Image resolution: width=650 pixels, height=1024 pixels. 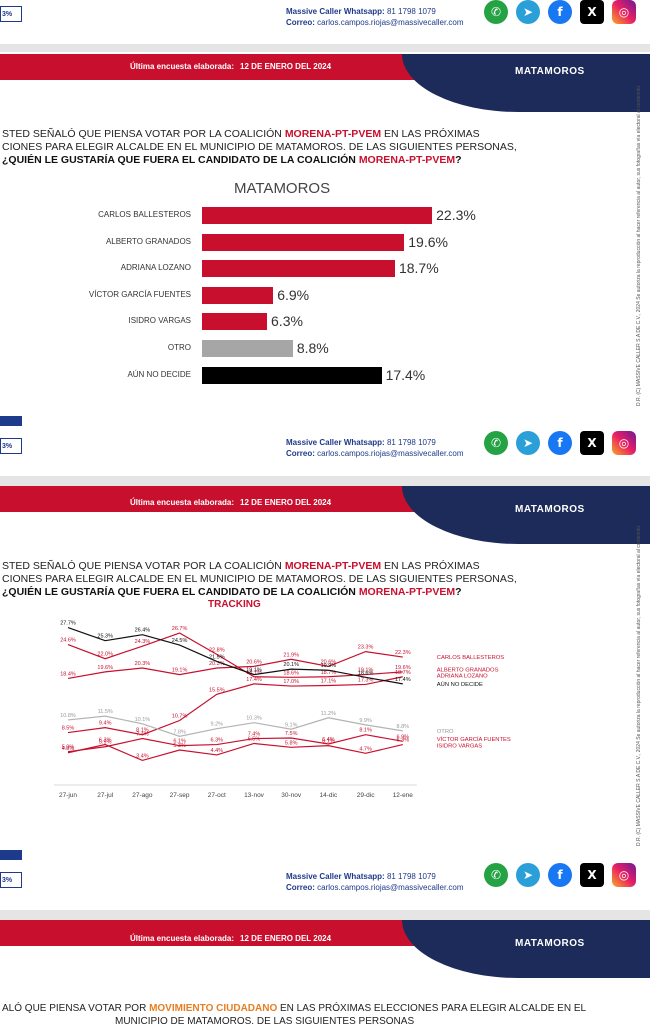 I want to click on data-label: 9.4%, so click(x=105, y=724).